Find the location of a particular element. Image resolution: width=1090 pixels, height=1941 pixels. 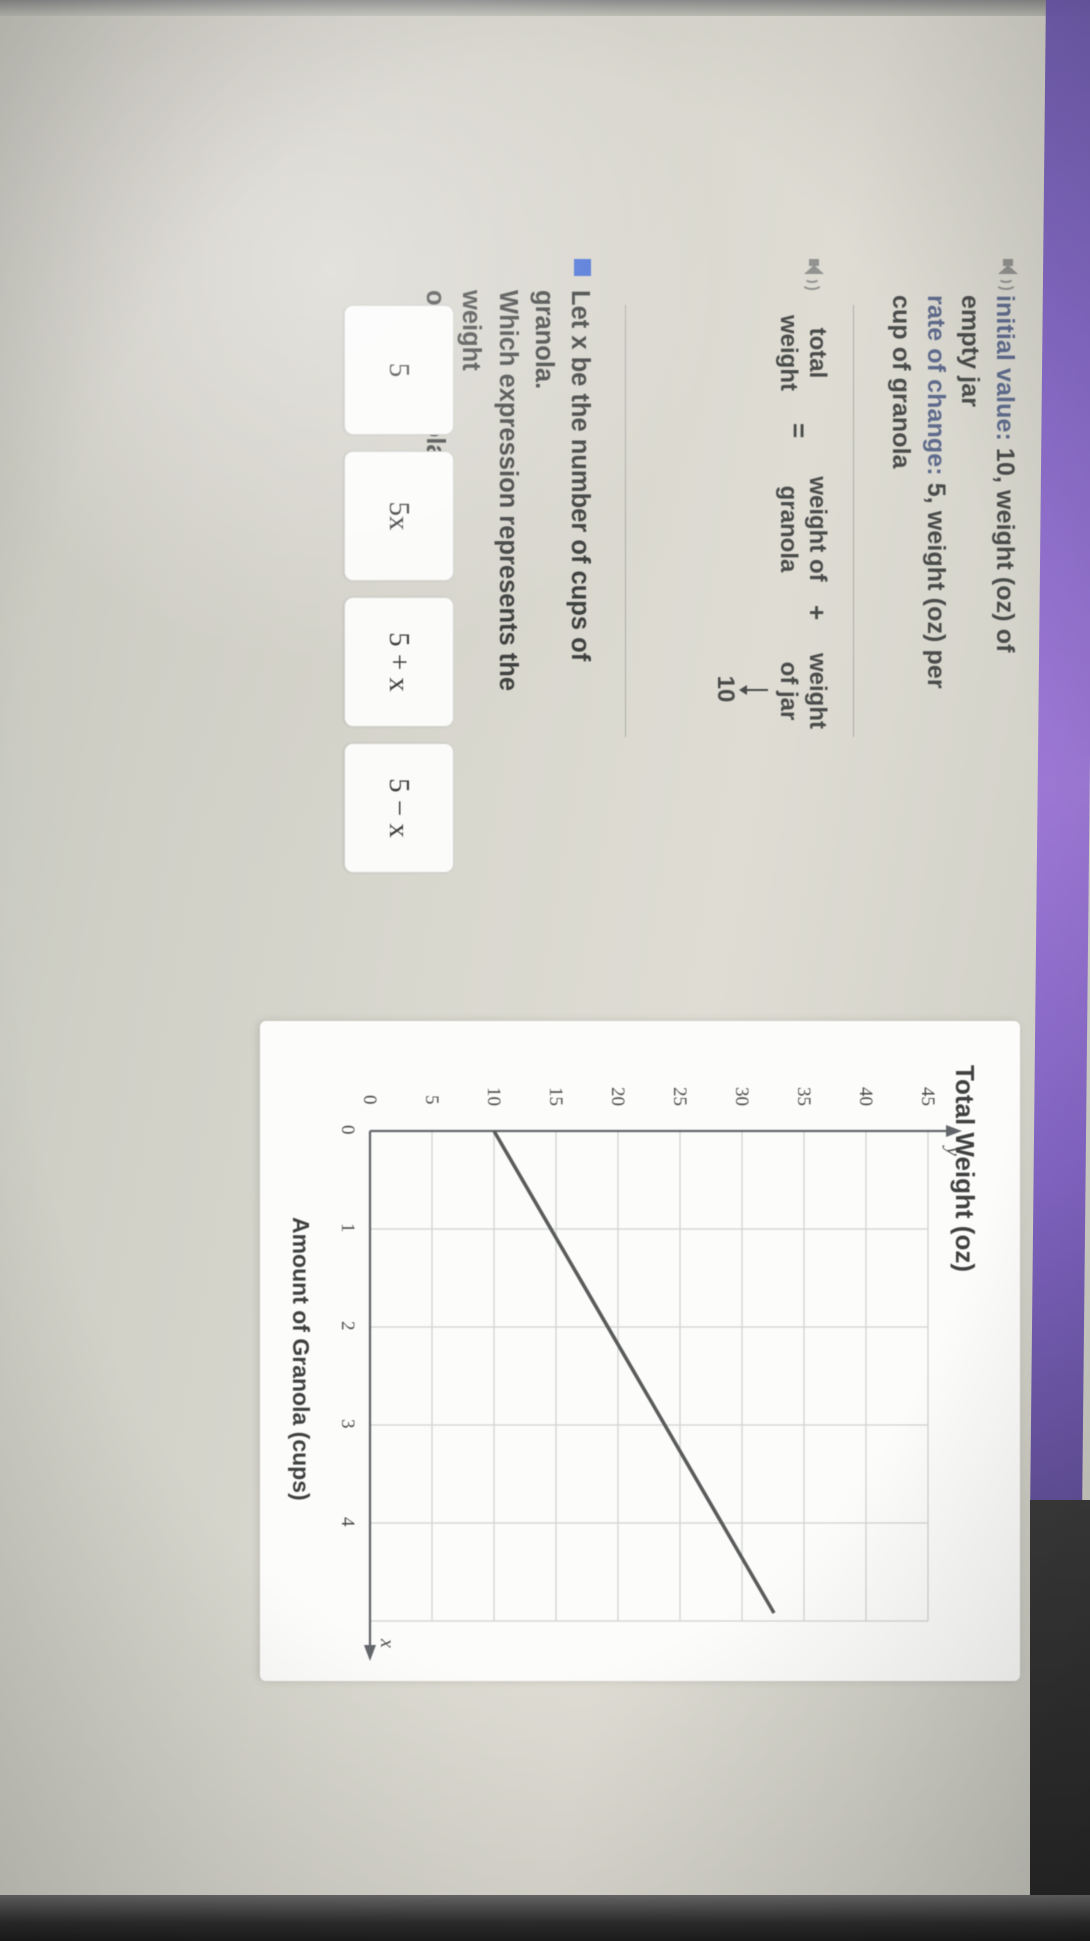

eq-plus: + is located at coordinates (817, 612).